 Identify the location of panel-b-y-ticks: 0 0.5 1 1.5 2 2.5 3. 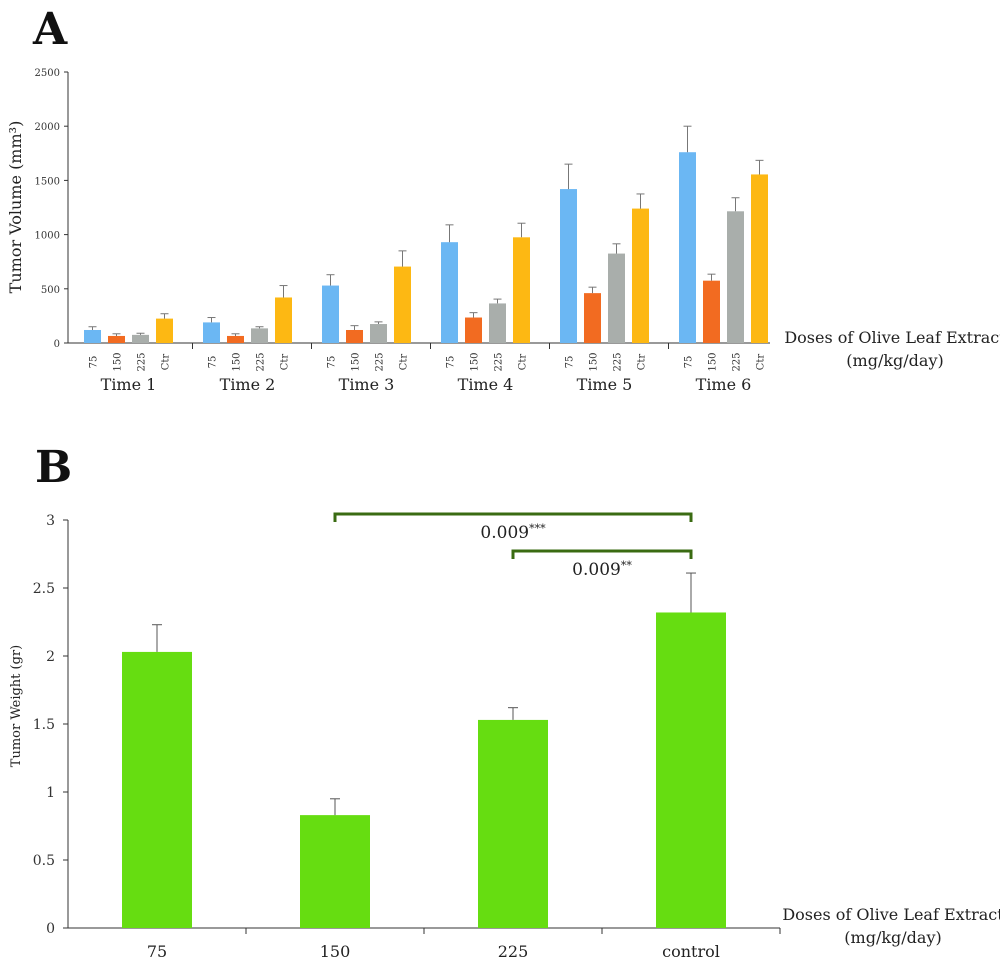
(50, 725).